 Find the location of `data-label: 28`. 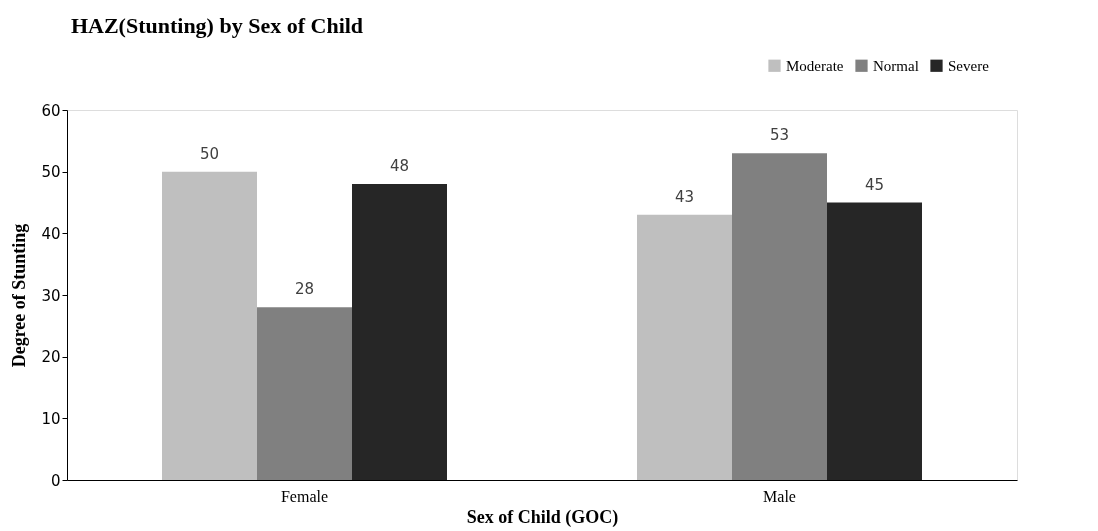

data-label: 28 is located at coordinates (304, 289).